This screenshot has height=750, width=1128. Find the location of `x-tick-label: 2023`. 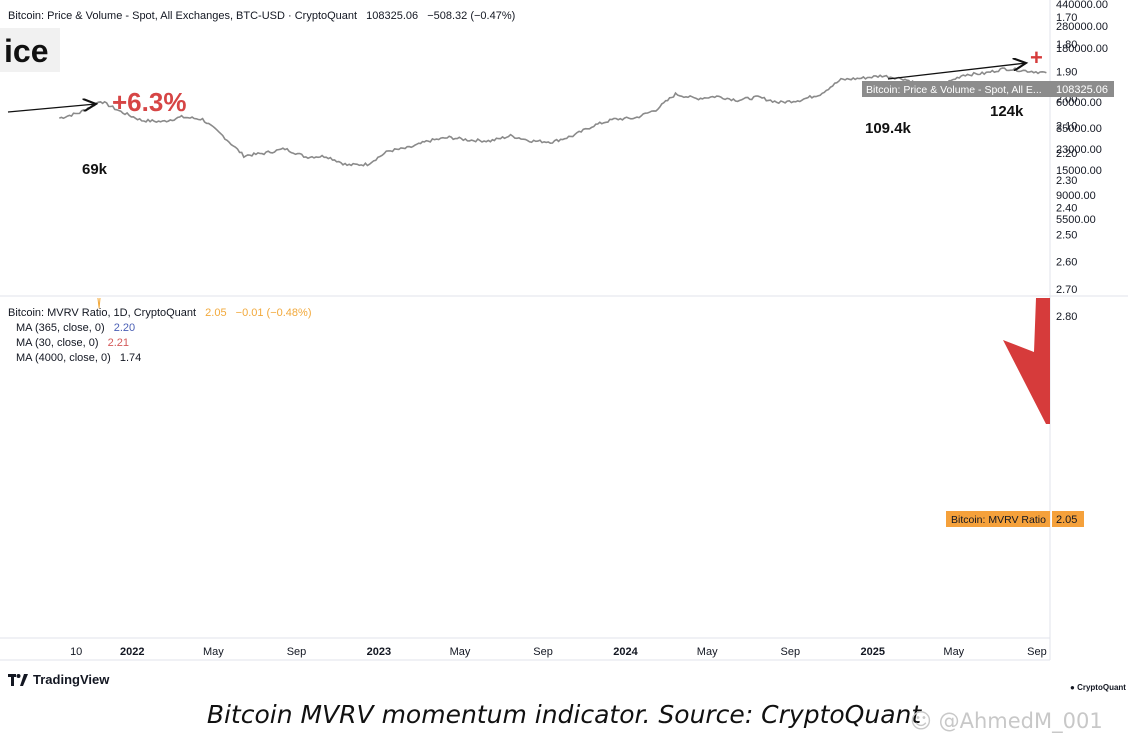

x-tick-label: 2023 is located at coordinates (379, 652).